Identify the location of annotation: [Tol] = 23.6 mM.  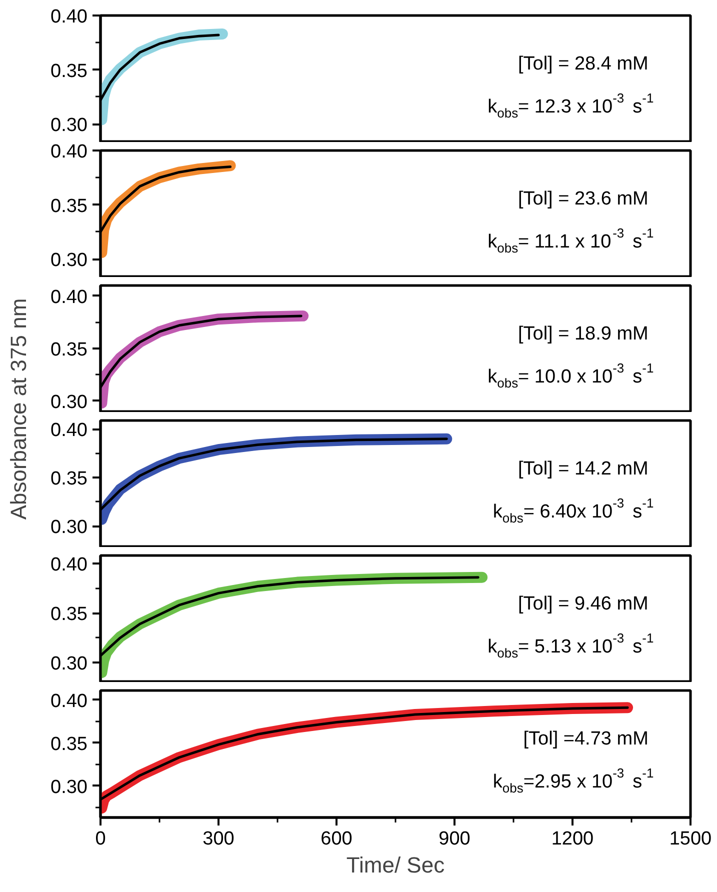
(583, 199).